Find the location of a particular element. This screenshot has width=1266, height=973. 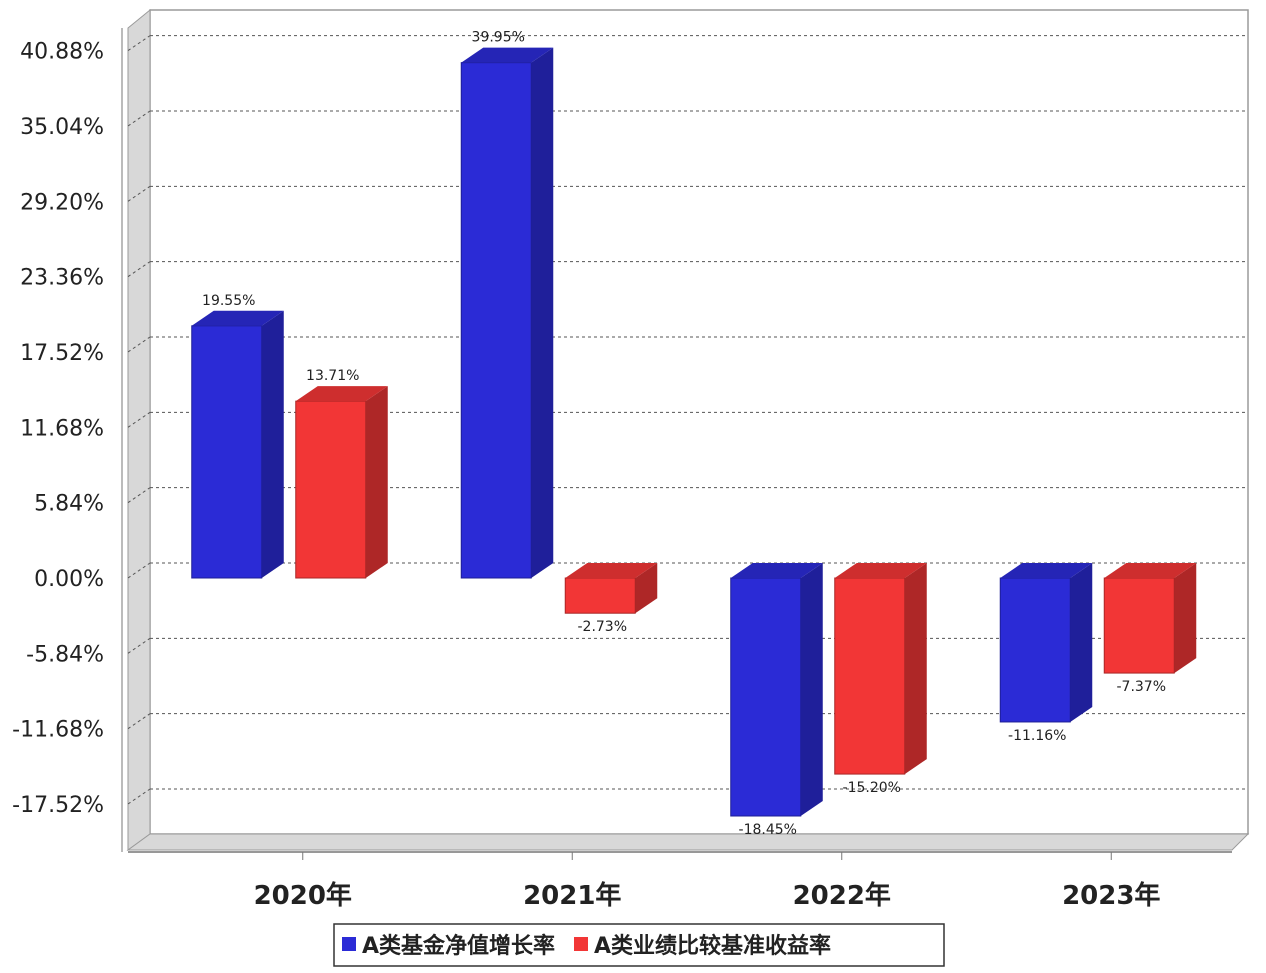

legend-entry: A类基金净值增长率 is located at coordinates (458, 946).